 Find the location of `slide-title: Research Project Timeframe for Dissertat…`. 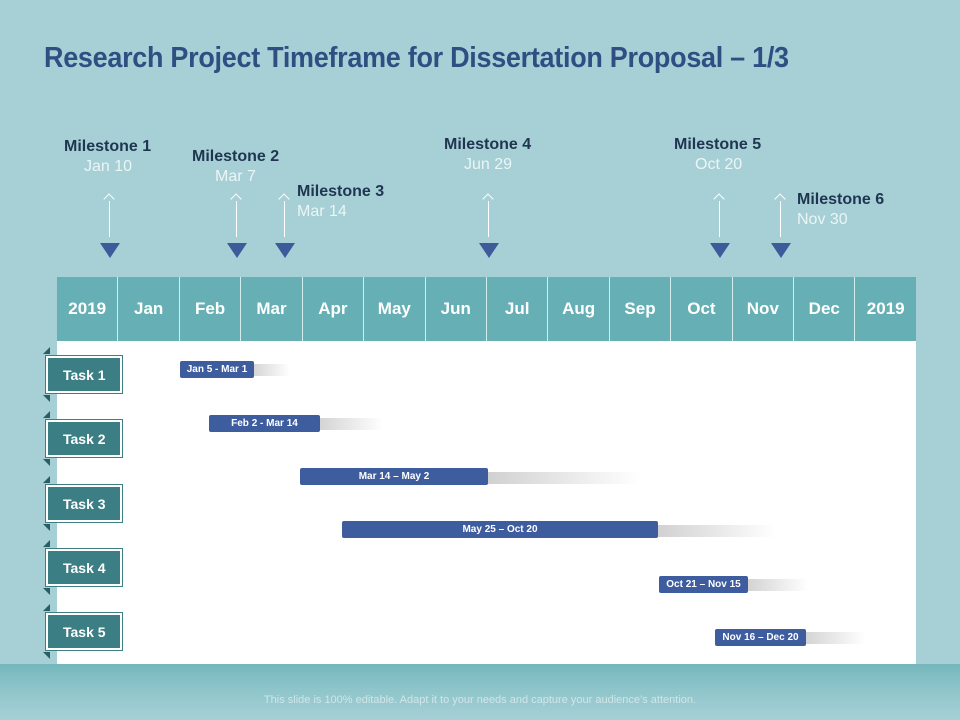

slide-title: Research Project Timeframe for Dissertat… is located at coordinates (416, 58).